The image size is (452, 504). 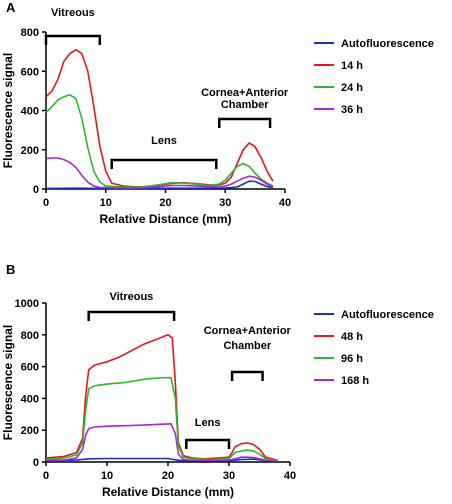 What do you see at coordinates (352, 359) in the screenshot?
I see `legend-label: 96 h` at bounding box center [352, 359].